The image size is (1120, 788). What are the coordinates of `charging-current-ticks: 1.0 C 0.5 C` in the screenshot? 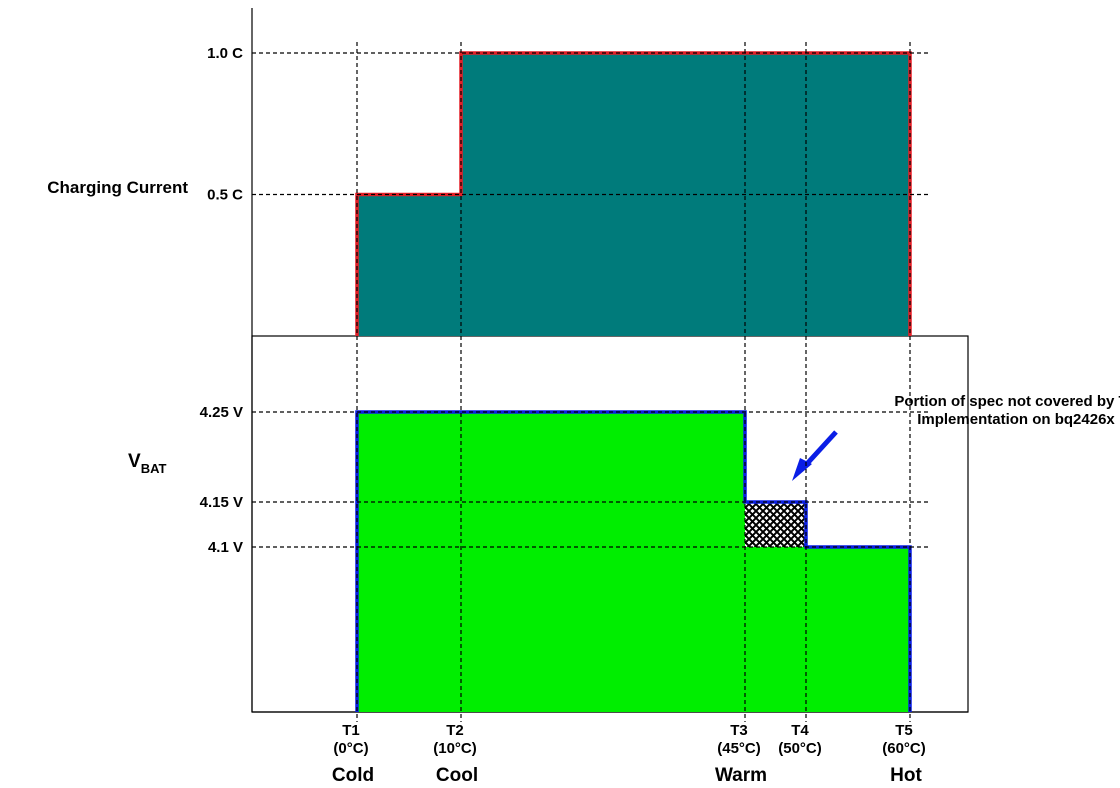 It's located at (568, 124).